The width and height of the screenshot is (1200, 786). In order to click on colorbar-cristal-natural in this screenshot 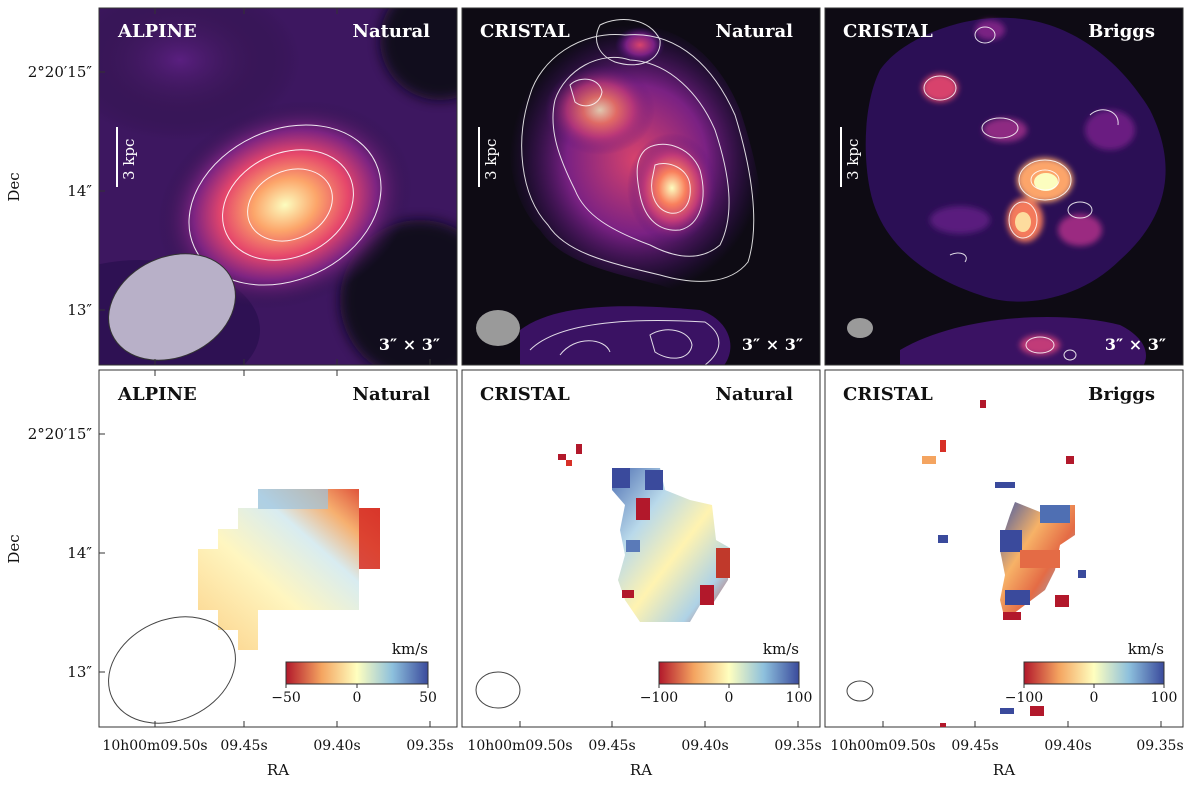, I will do `click(729, 674)`.